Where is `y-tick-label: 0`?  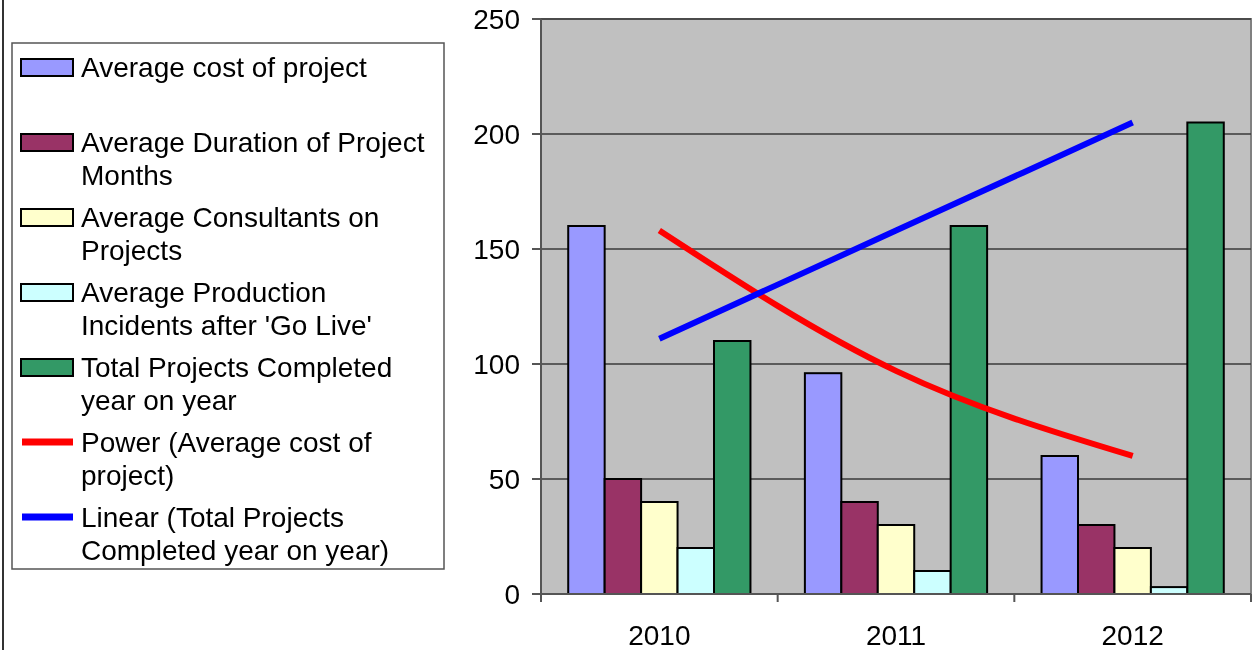 y-tick-label: 0 is located at coordinates (512, 595).